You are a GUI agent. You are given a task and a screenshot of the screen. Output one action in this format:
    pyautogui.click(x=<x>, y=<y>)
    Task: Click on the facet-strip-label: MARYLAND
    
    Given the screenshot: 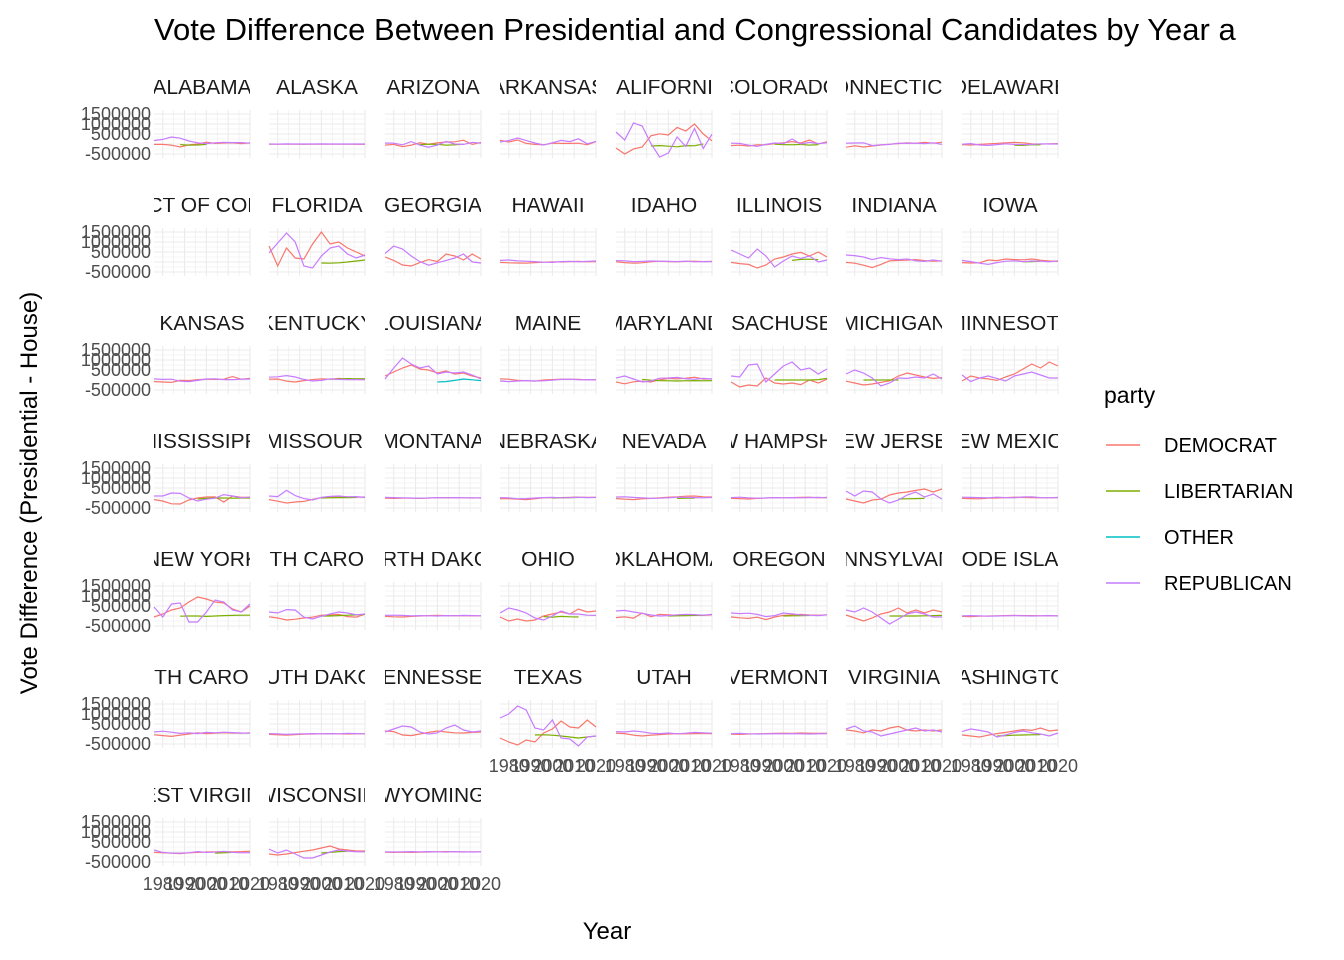 What is the action you would take?
    pyautogui.click(x=664, y=323)
    